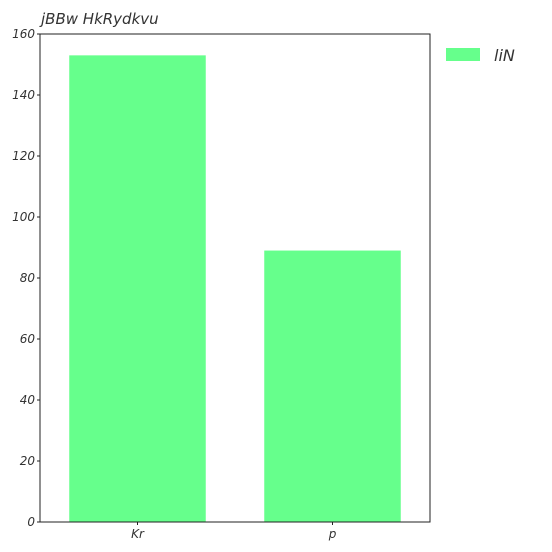 The width and height of the screenshot is (552, 552). Describe the element at coordinates (31, 522) in the screenshot. I see `y-tick-label: 0` at that location.